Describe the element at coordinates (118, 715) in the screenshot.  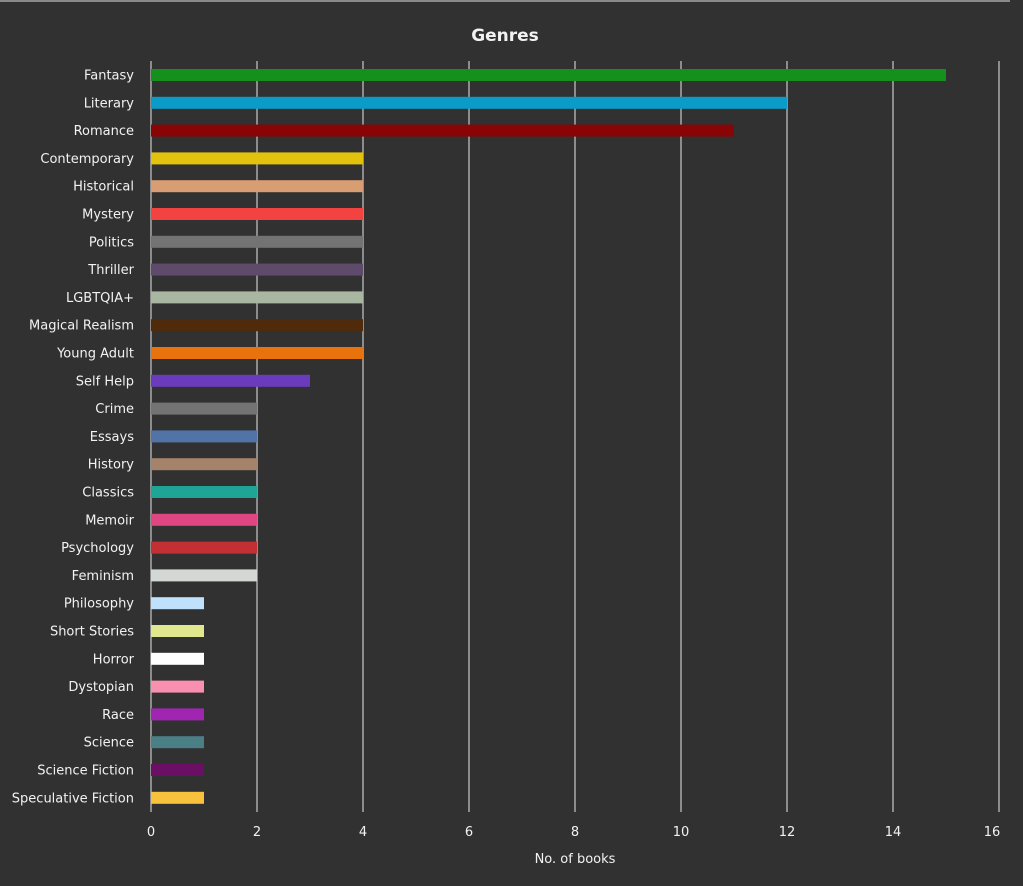
I see `category-label: Race` at that location.